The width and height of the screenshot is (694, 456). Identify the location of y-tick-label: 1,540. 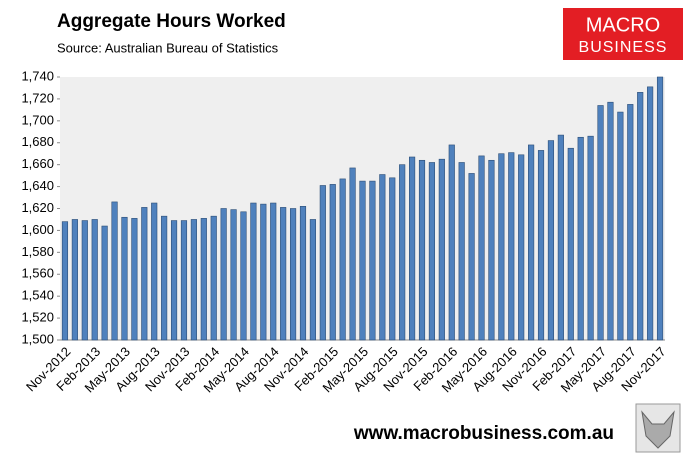
(37, 295).